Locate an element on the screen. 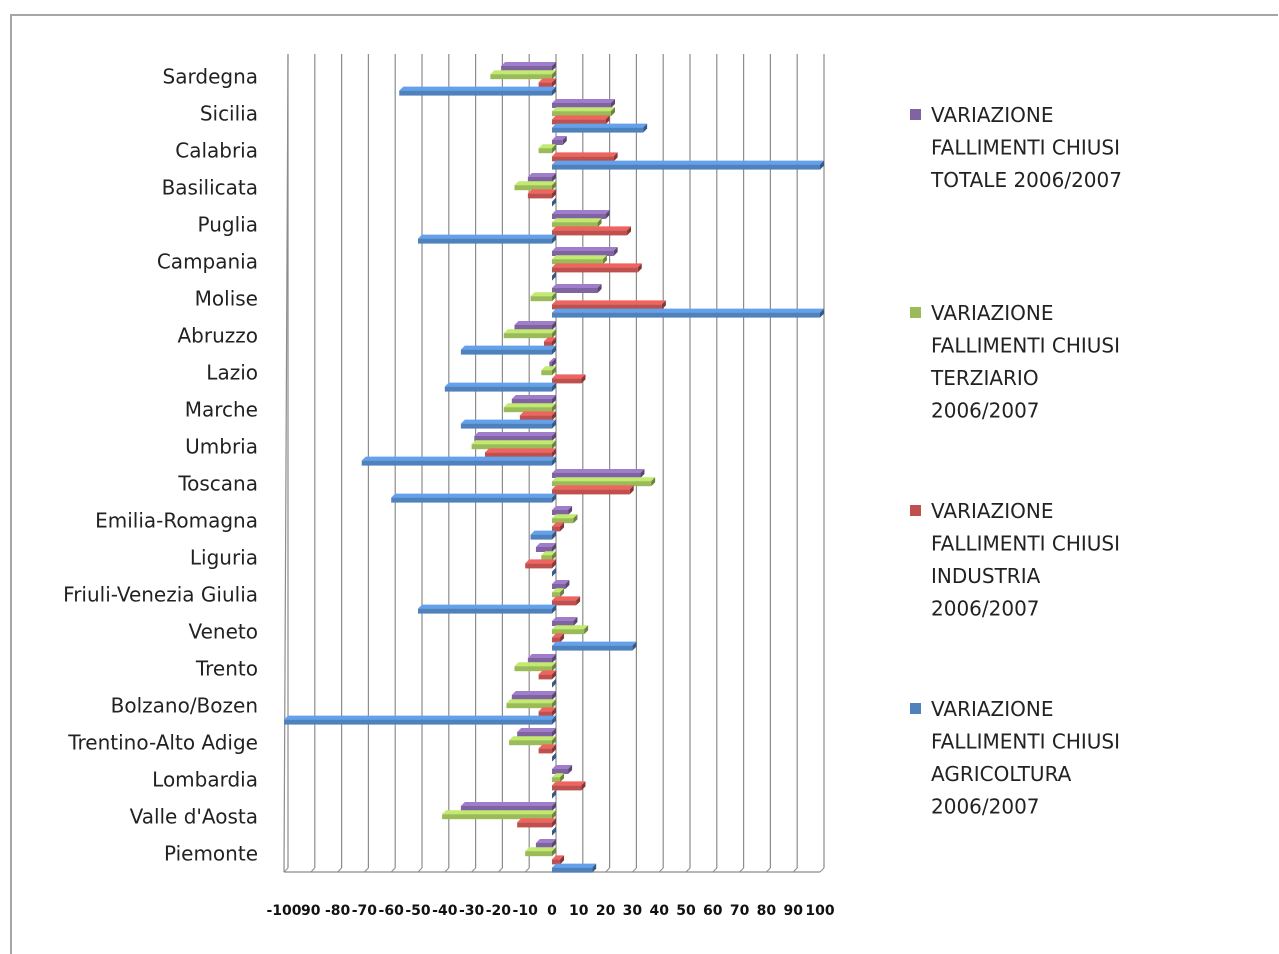  x-tick-label: 10 is located at coordinates (579, 911).